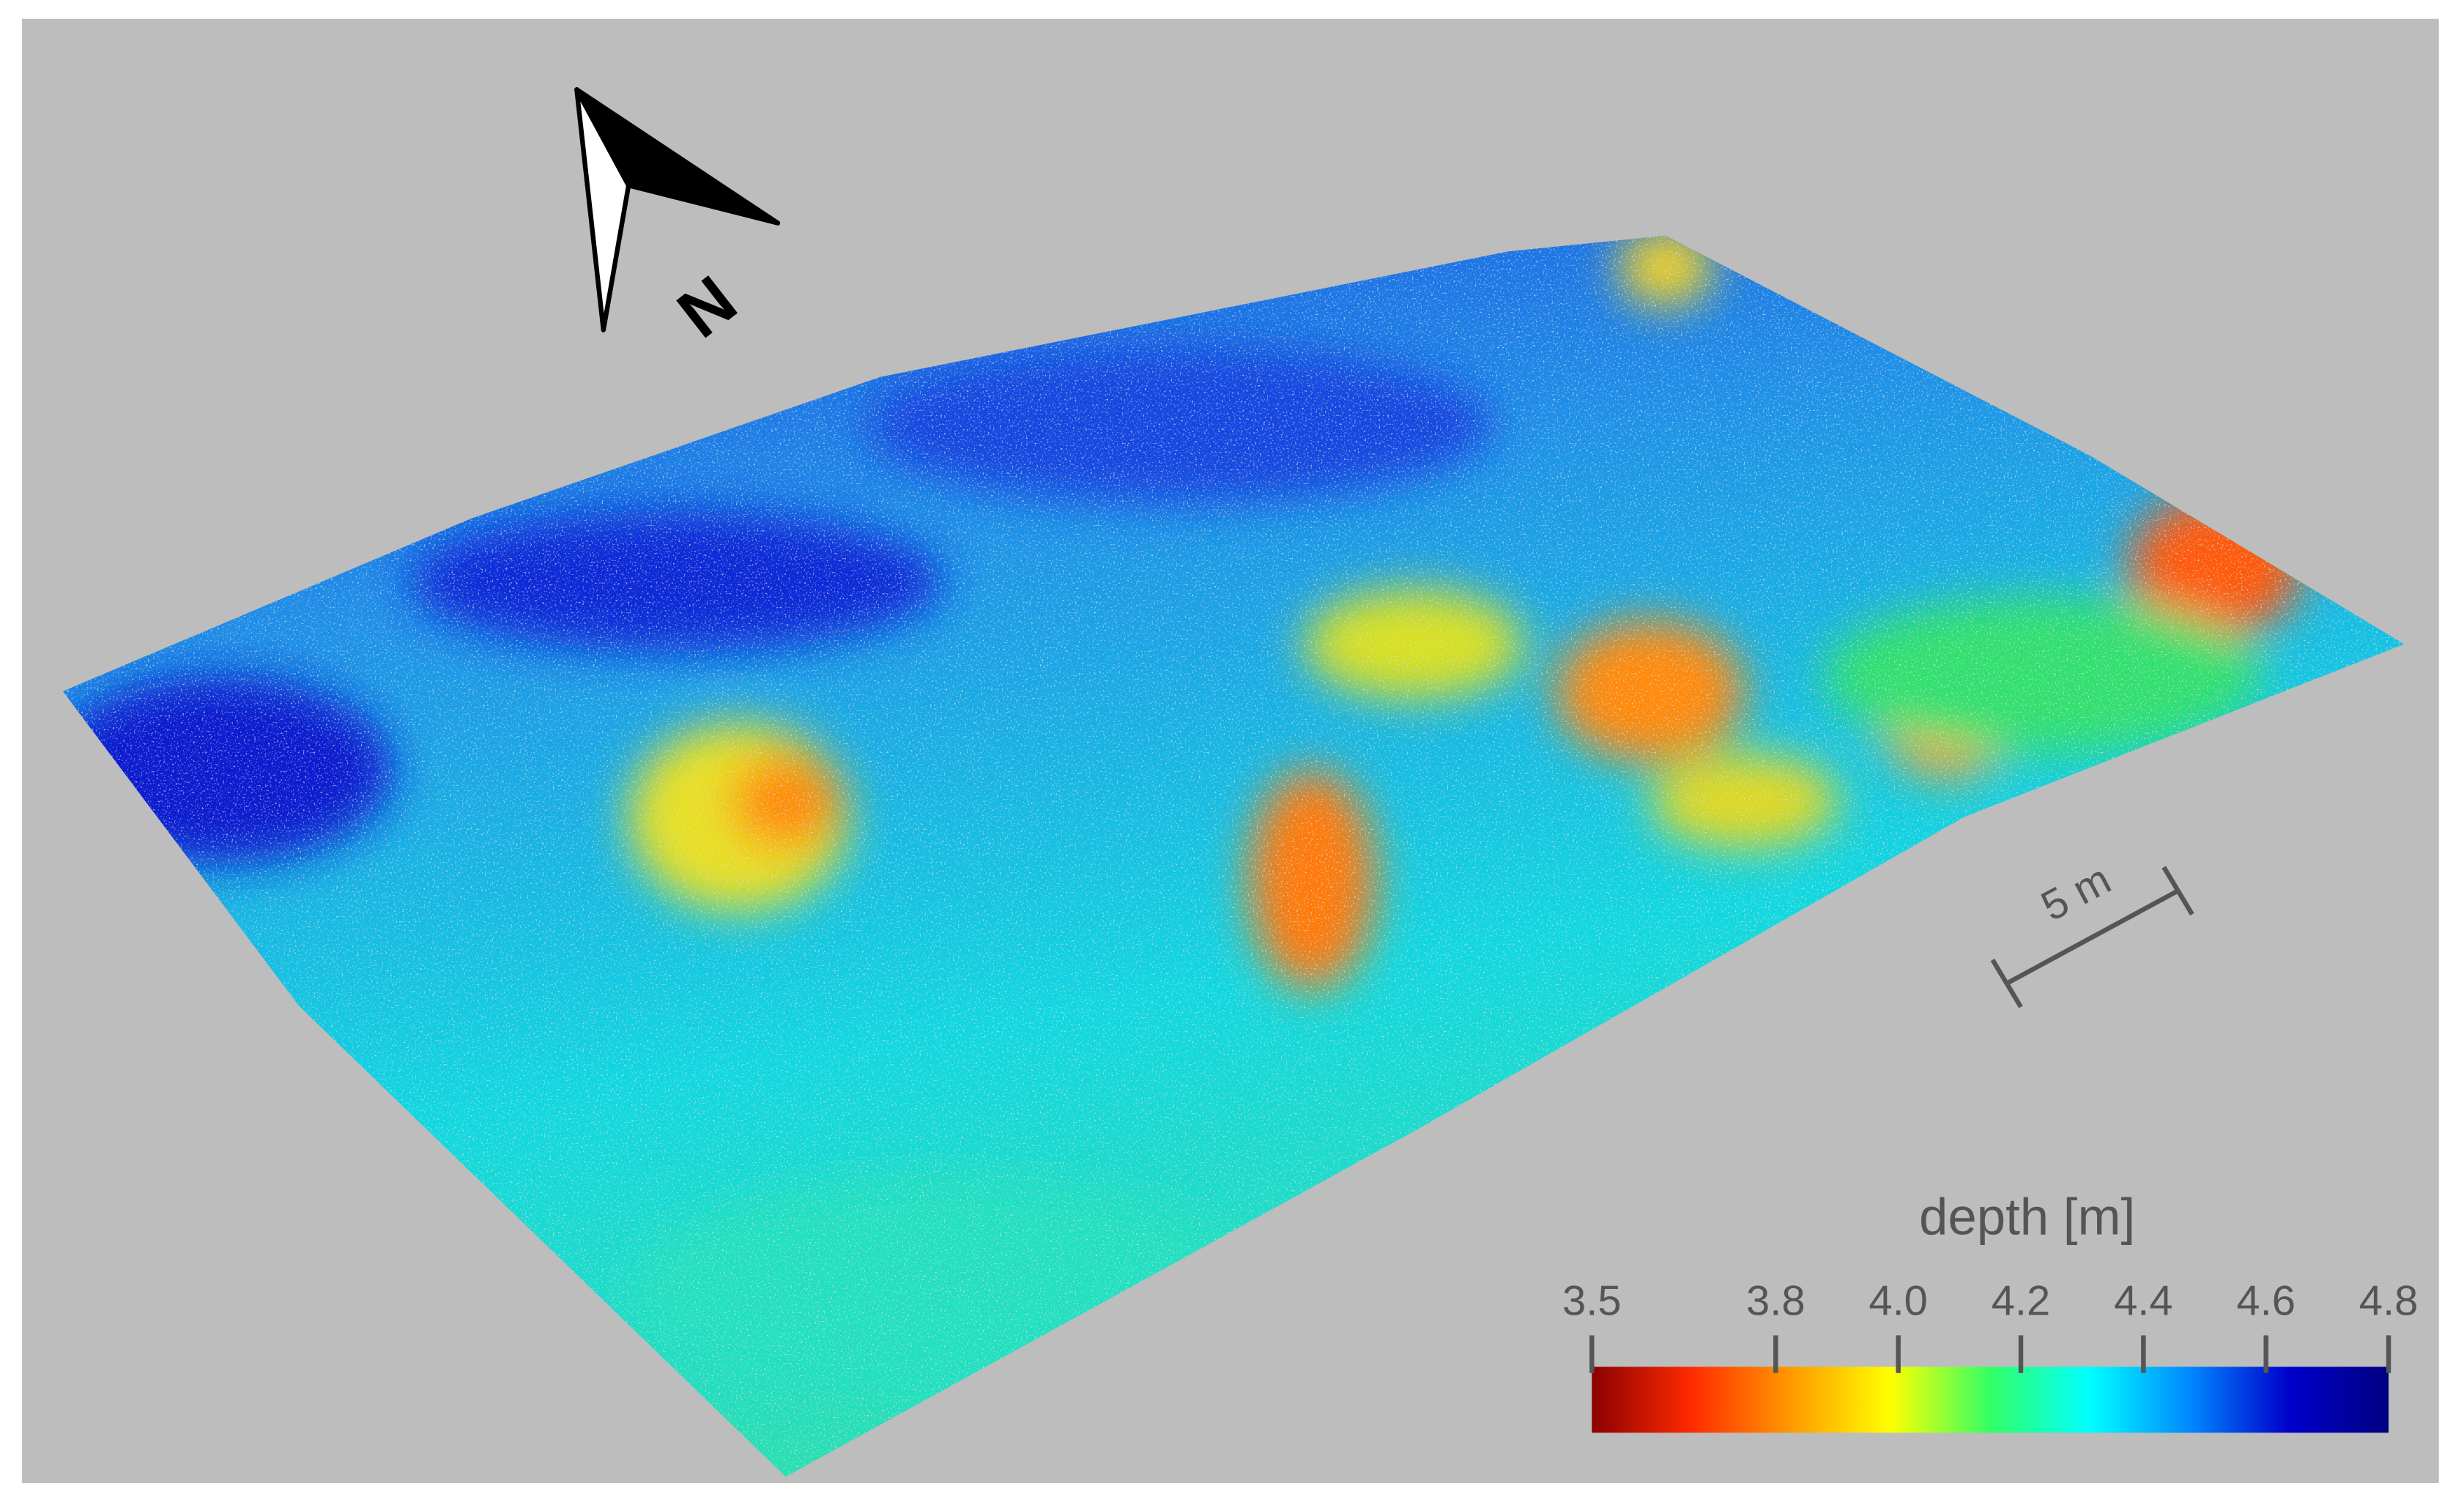 This screenshot has height=1505, width=2464. Describe the element at coordinates (1592, 1301) in the screenshot. I see `colorbar-tick-label: 3.5` at that location.